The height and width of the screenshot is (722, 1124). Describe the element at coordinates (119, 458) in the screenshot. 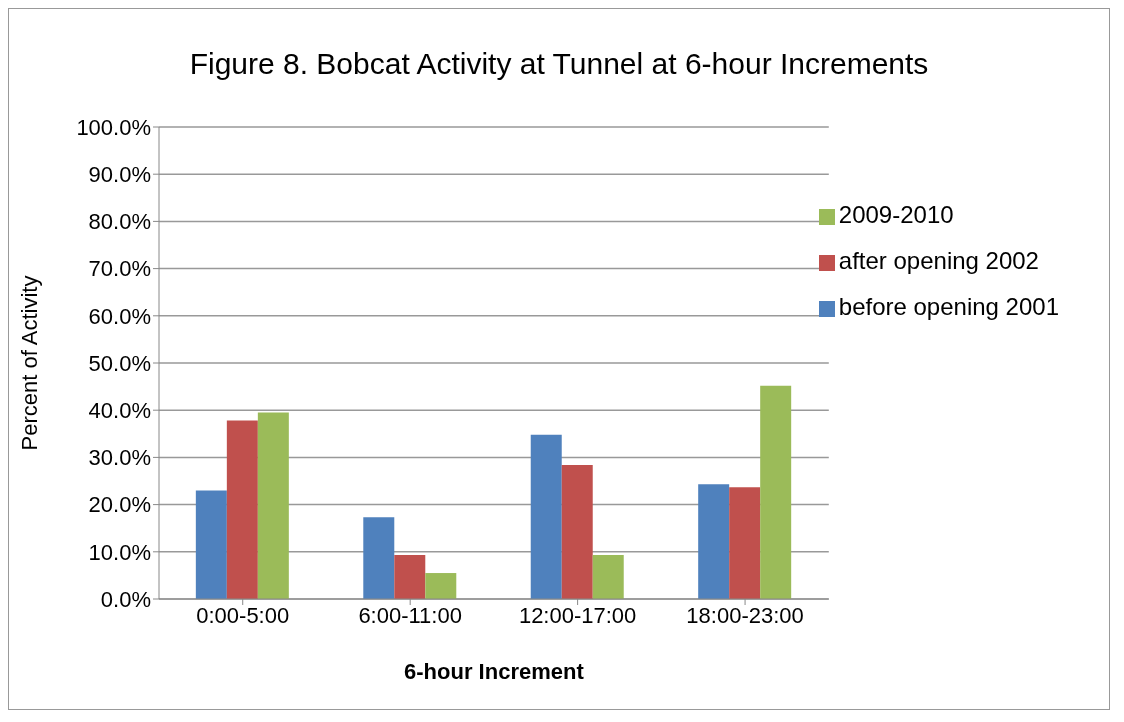

I see `y-tick-label: 30.0%` at that location.